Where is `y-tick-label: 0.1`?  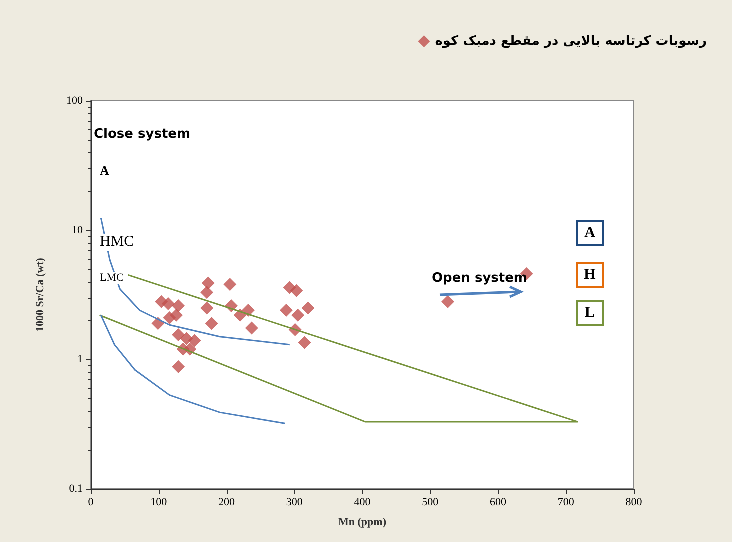 y-tick-label: 0.1 is located at coordinates (76, 489).